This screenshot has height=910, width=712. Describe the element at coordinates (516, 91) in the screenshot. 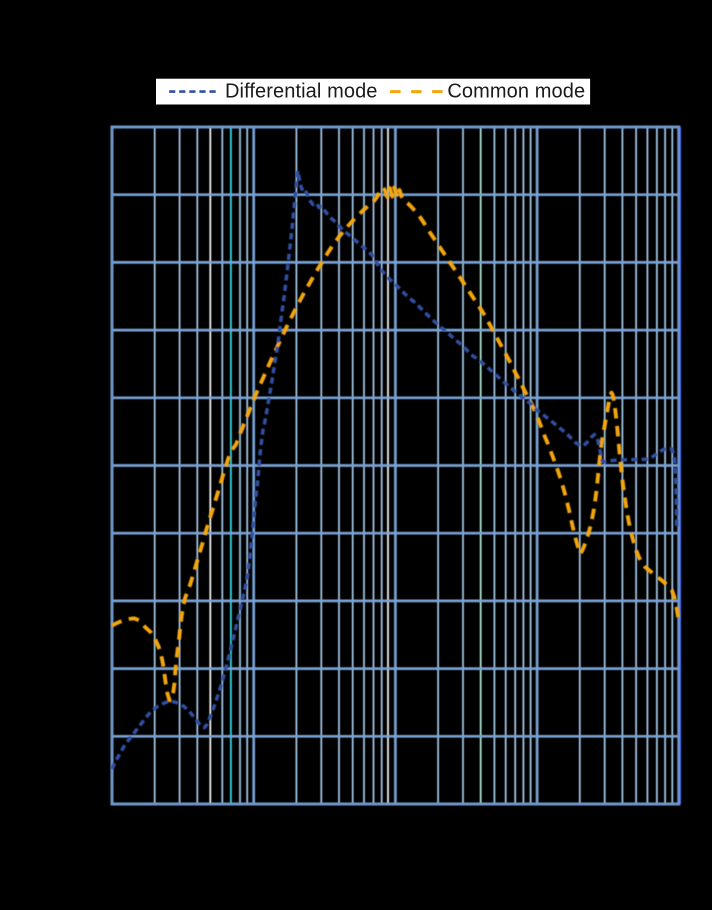

I see `svg-text: Common mode` at that location.